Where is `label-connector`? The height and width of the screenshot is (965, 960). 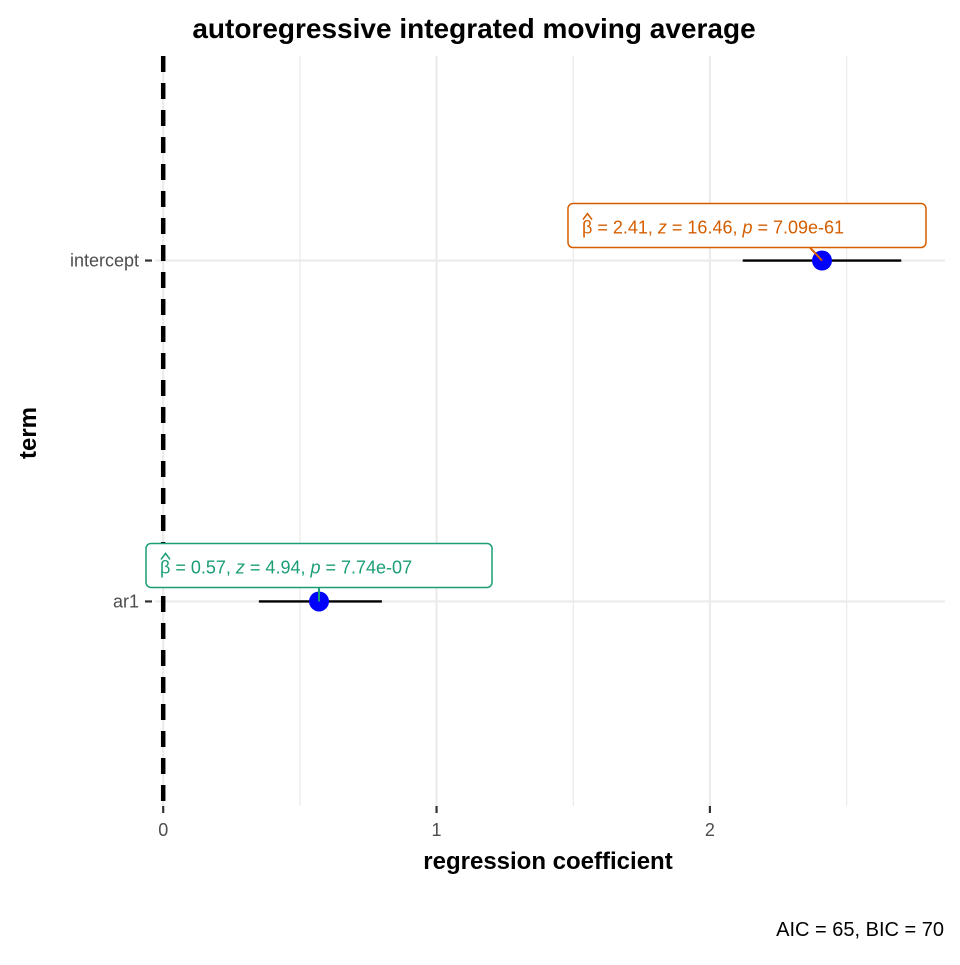
label-connector is located at coordinates (816, 254).